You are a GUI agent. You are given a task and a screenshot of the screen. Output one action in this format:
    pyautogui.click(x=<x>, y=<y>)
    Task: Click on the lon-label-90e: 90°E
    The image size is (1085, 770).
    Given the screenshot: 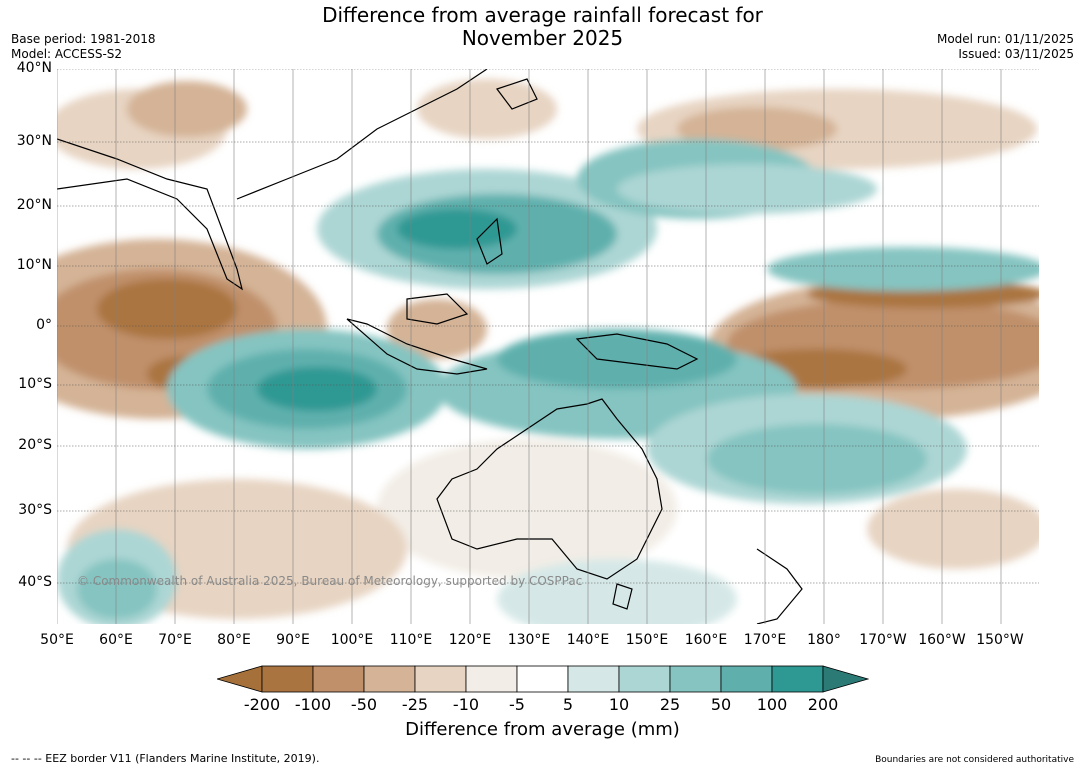 What is the action you would take?
    pyautogui.click(x=293, y=640)
    